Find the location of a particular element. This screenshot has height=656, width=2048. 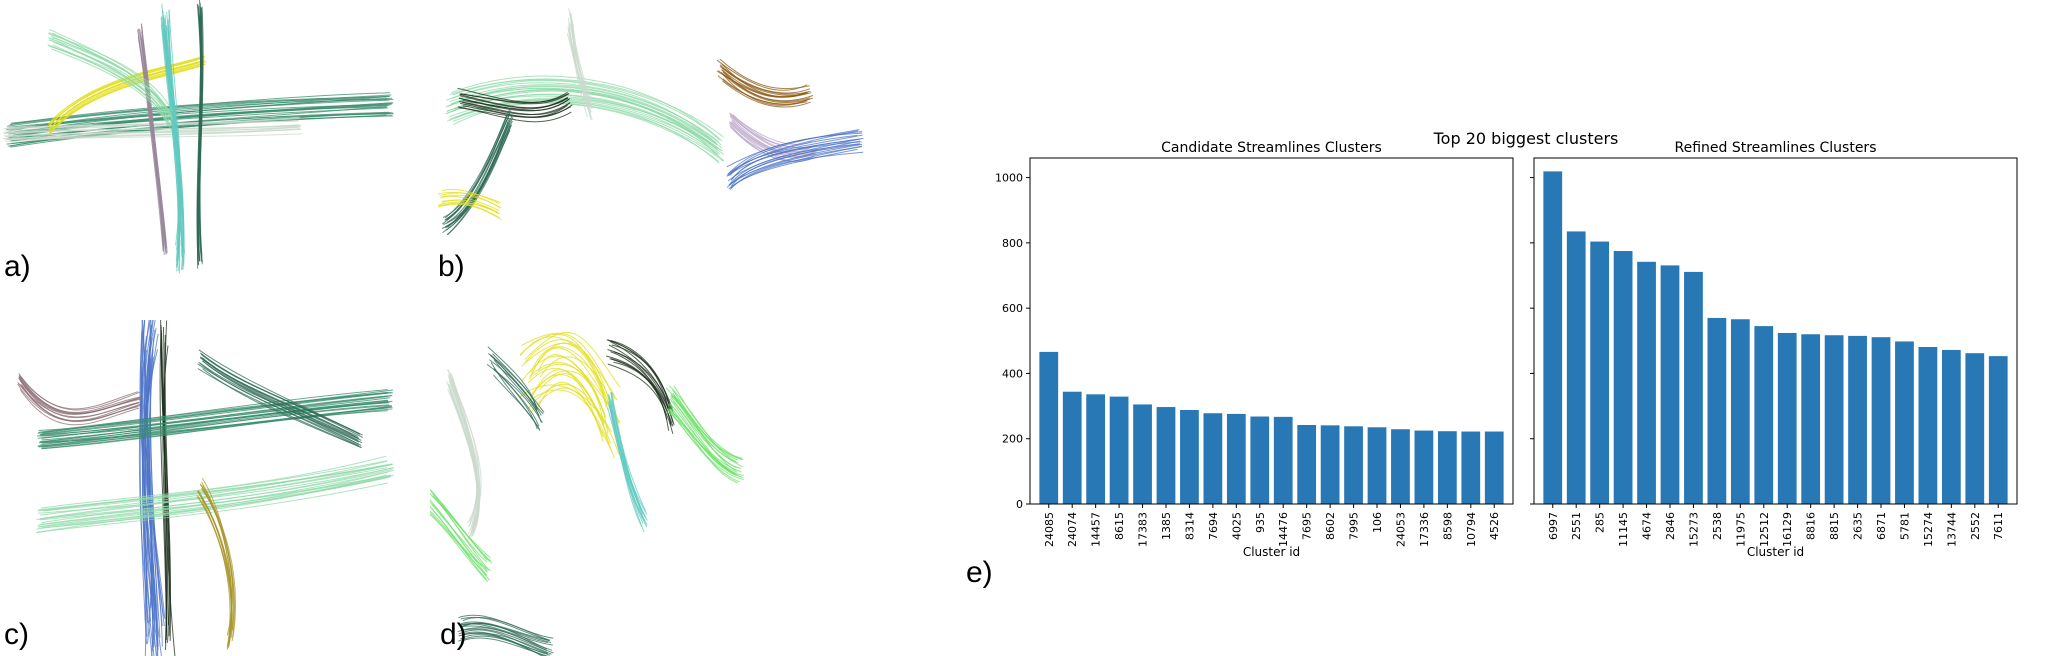

bundle-lower-green is located at coordinates (215, 494).